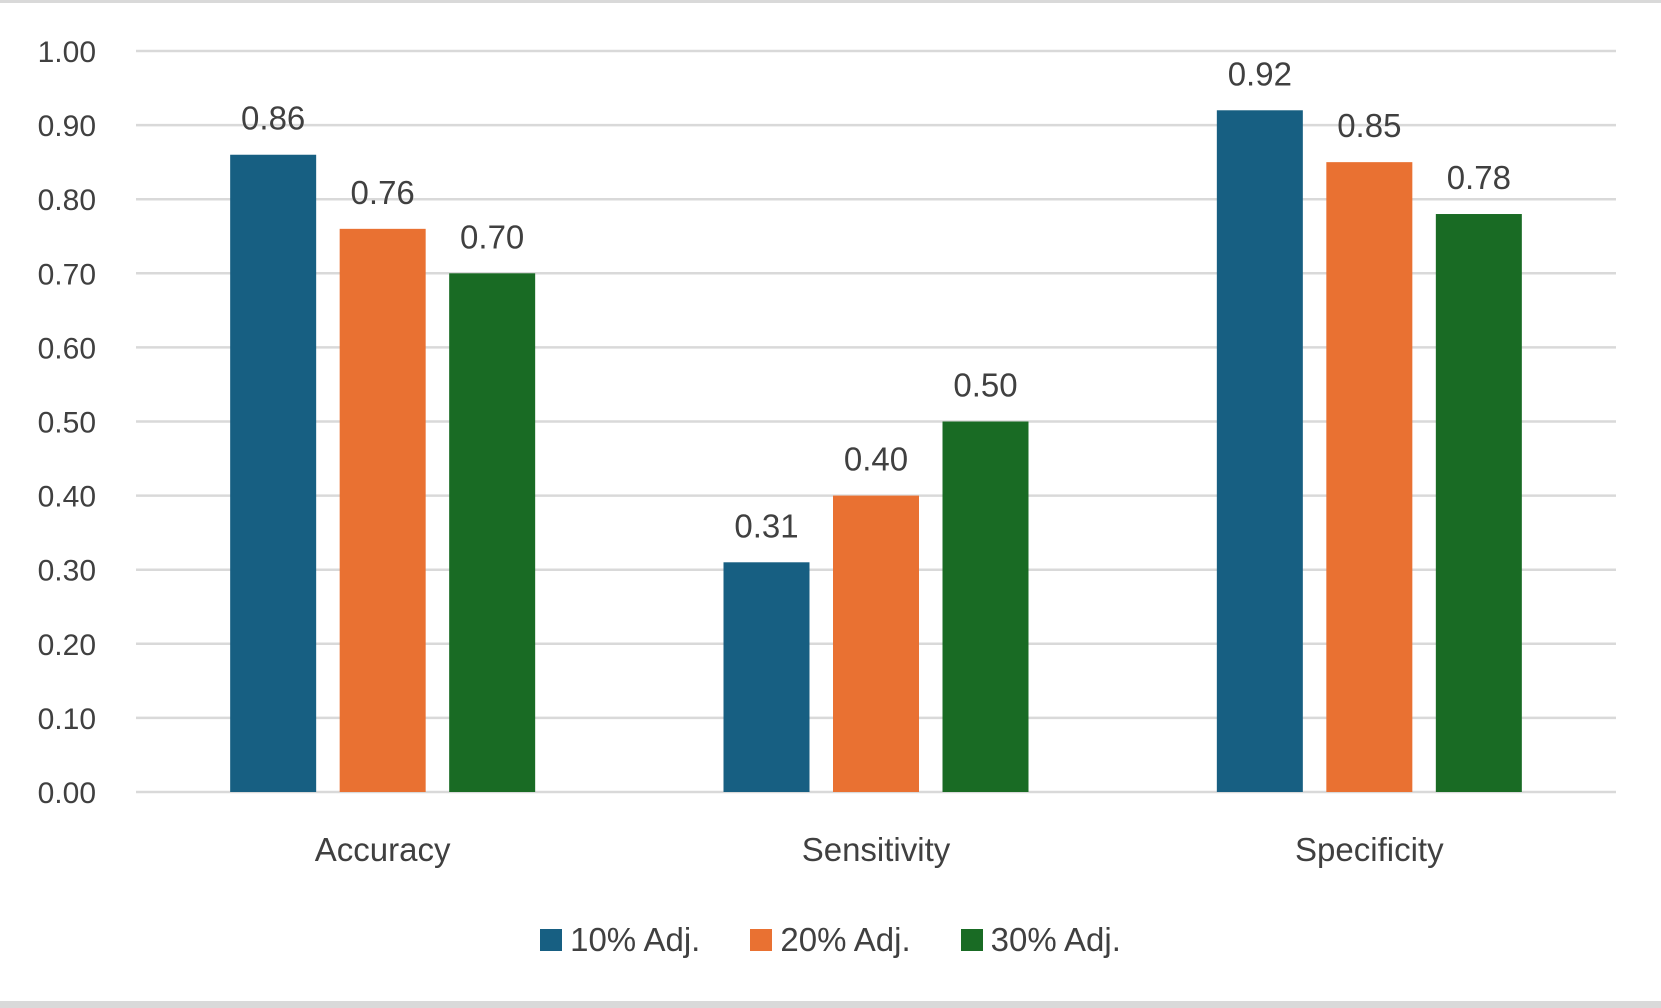  What do you see at coordinates (635, 939) in the screenshot?
I see `legend-label-10: 10% Adj.` at bounding box center [635, 939].